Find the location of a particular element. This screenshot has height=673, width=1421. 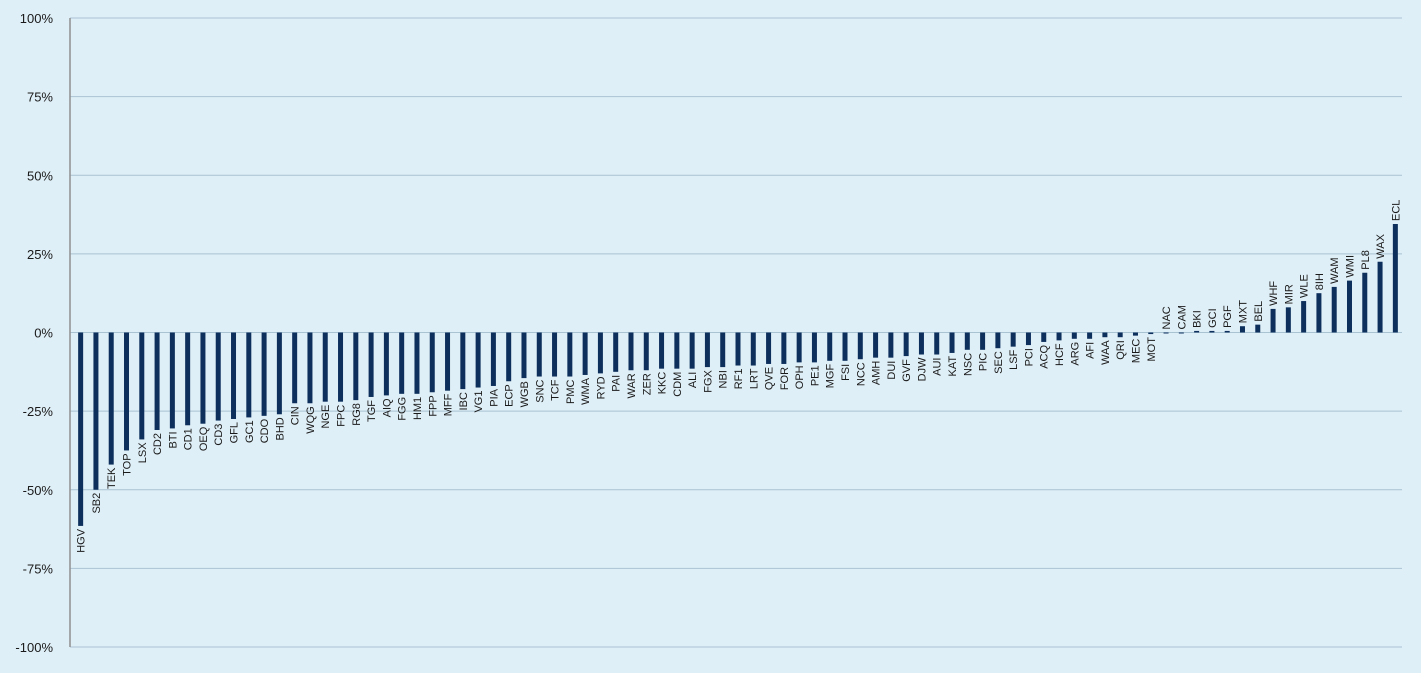

category-label: DJW is located at coordinates (922, 369).